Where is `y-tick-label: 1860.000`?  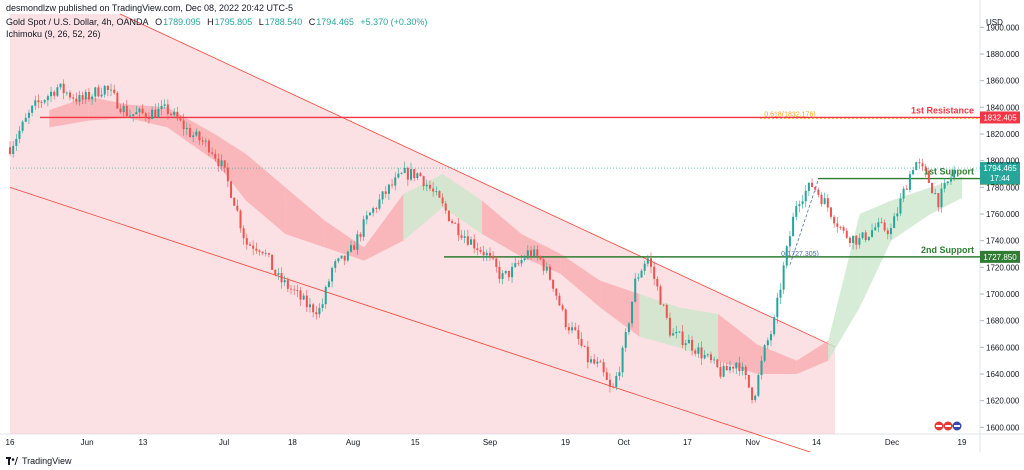 y-tick-label: 1860.000 is located at coordinates (1003, 81).